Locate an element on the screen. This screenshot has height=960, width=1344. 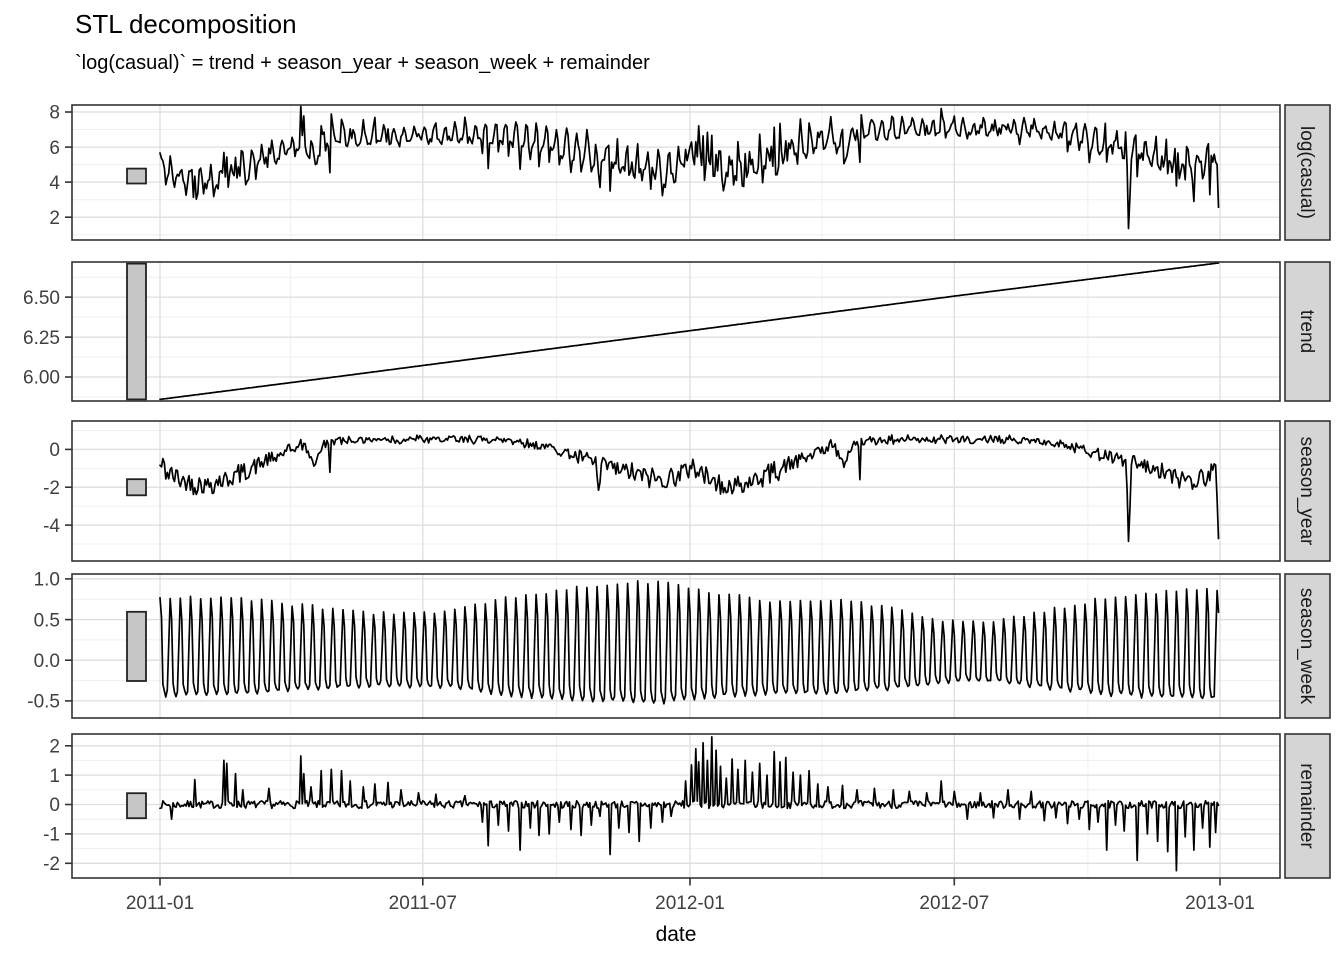
y-axis-remainder: 2 1 0 -1 -2 is located at coordinates (57, 805).